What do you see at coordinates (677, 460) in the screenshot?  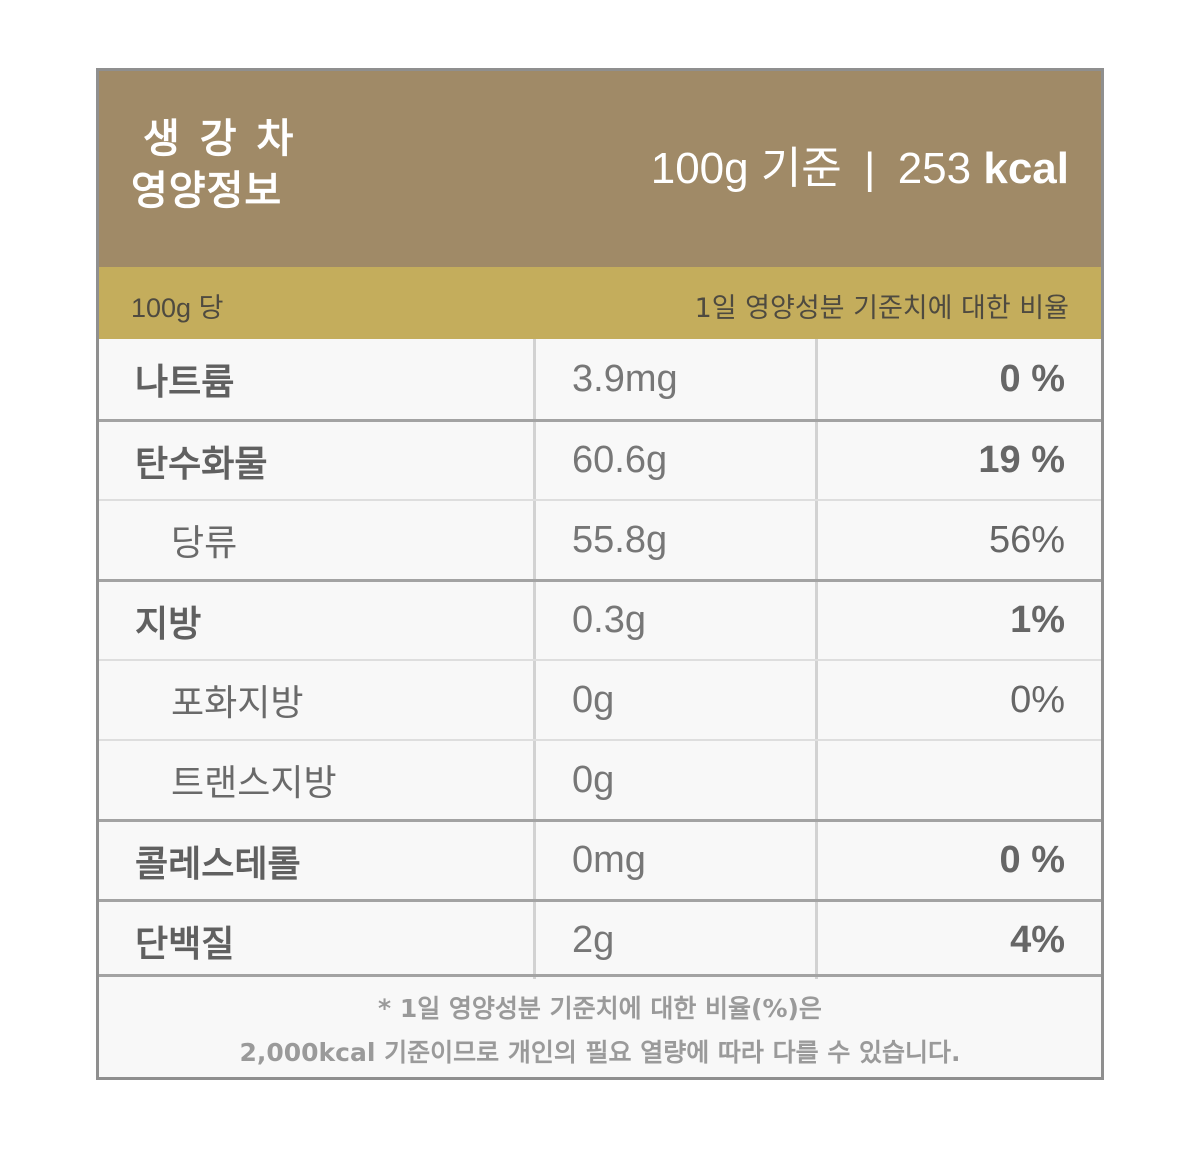 I see `nutrient-amount: 60.6g` at bounding box center [677, 460].